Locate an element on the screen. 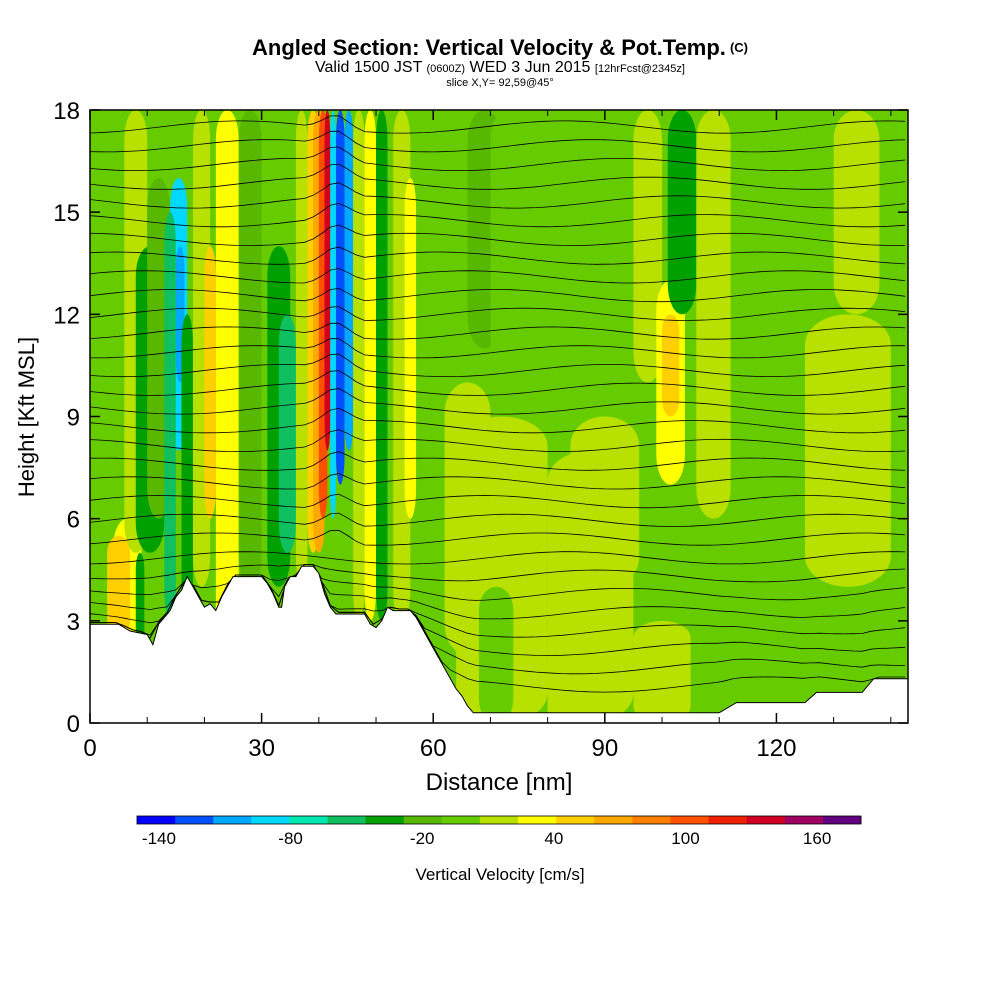 This screenshot has height=1000, width=1000. colorbar-tick-label: -80 is located at coordinates (290, 838).